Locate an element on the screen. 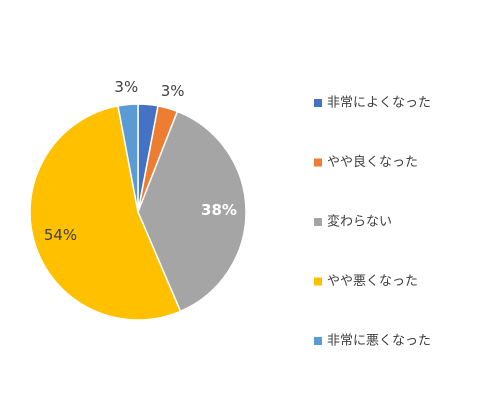 Image resolution: width=481 pixels, height=411 pixels. legend-label: 変わらない is located at coordinates (359, 222).